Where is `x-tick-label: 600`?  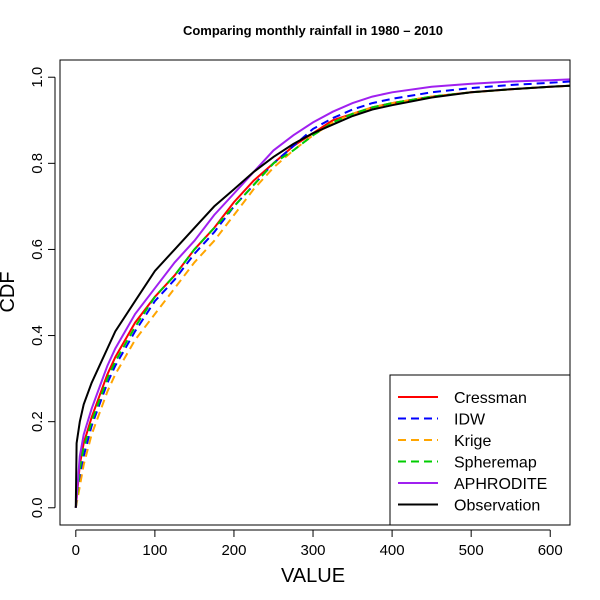
x-tick-label: 600 is located at coordinates (550, 550).